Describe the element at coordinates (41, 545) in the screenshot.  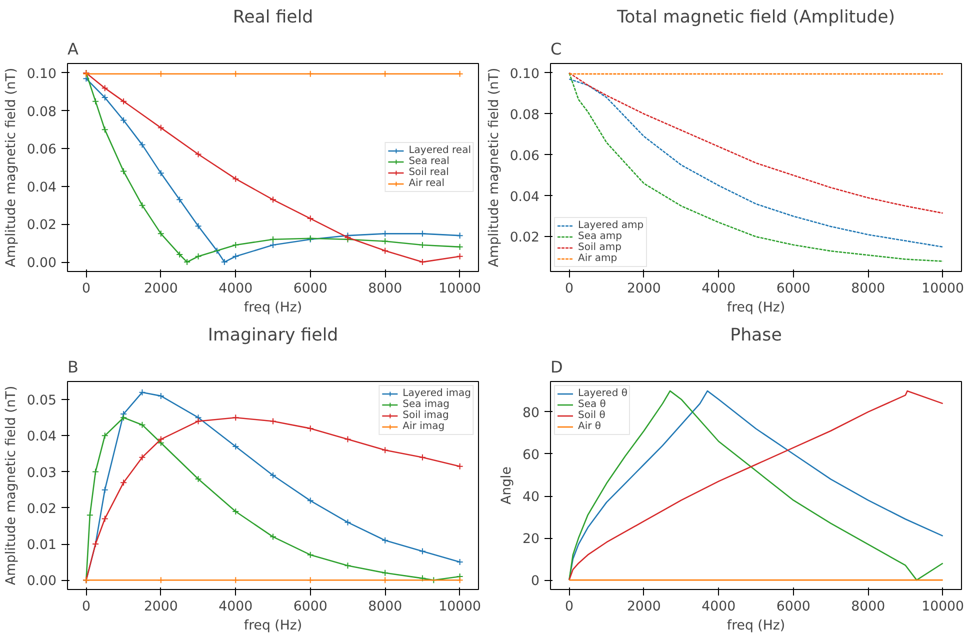
I see `y-tick-label: 0.01` at that location.